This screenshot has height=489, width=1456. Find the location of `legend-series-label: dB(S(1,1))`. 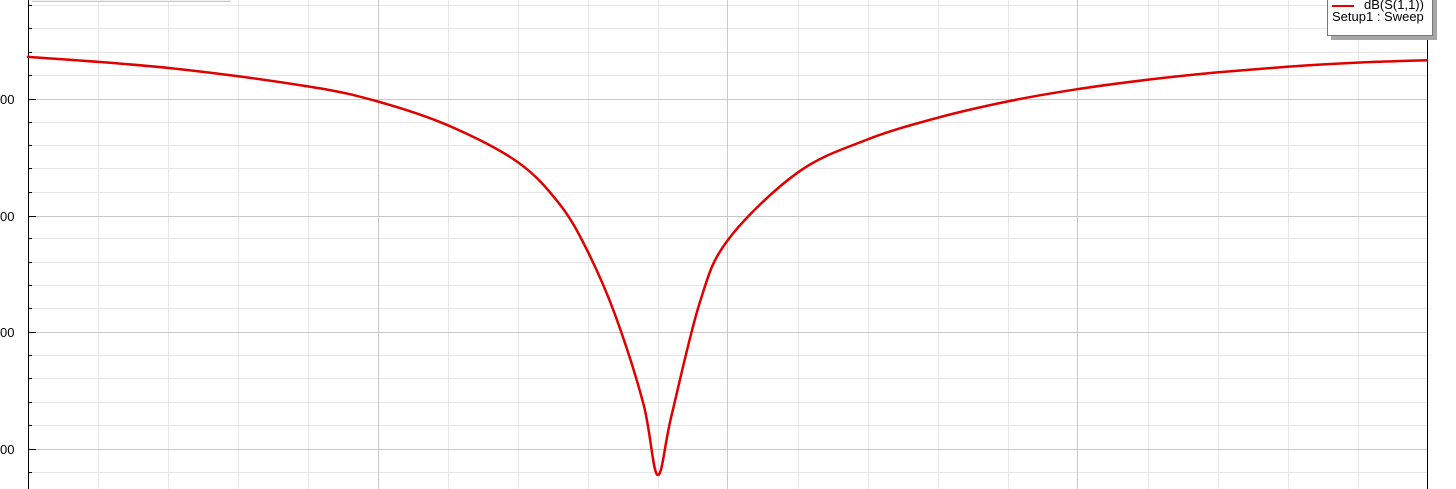

legend-series-label: dB(S(1,1)) is located at coordinates (1394, 6).